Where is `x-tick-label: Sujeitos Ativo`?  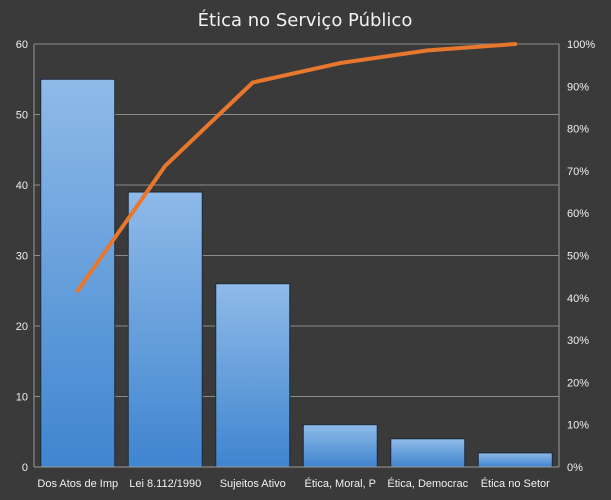 x-tick-label: Sujeitos Ativo is located at coordinates (253, 484).